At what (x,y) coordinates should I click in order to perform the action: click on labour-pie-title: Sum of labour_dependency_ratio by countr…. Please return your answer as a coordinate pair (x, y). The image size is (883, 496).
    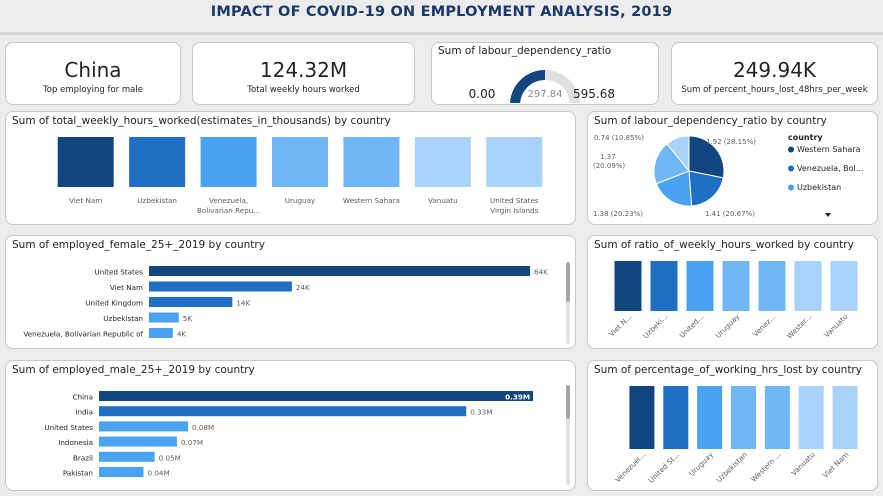
    Looking at the image, I should click on (710, 121).